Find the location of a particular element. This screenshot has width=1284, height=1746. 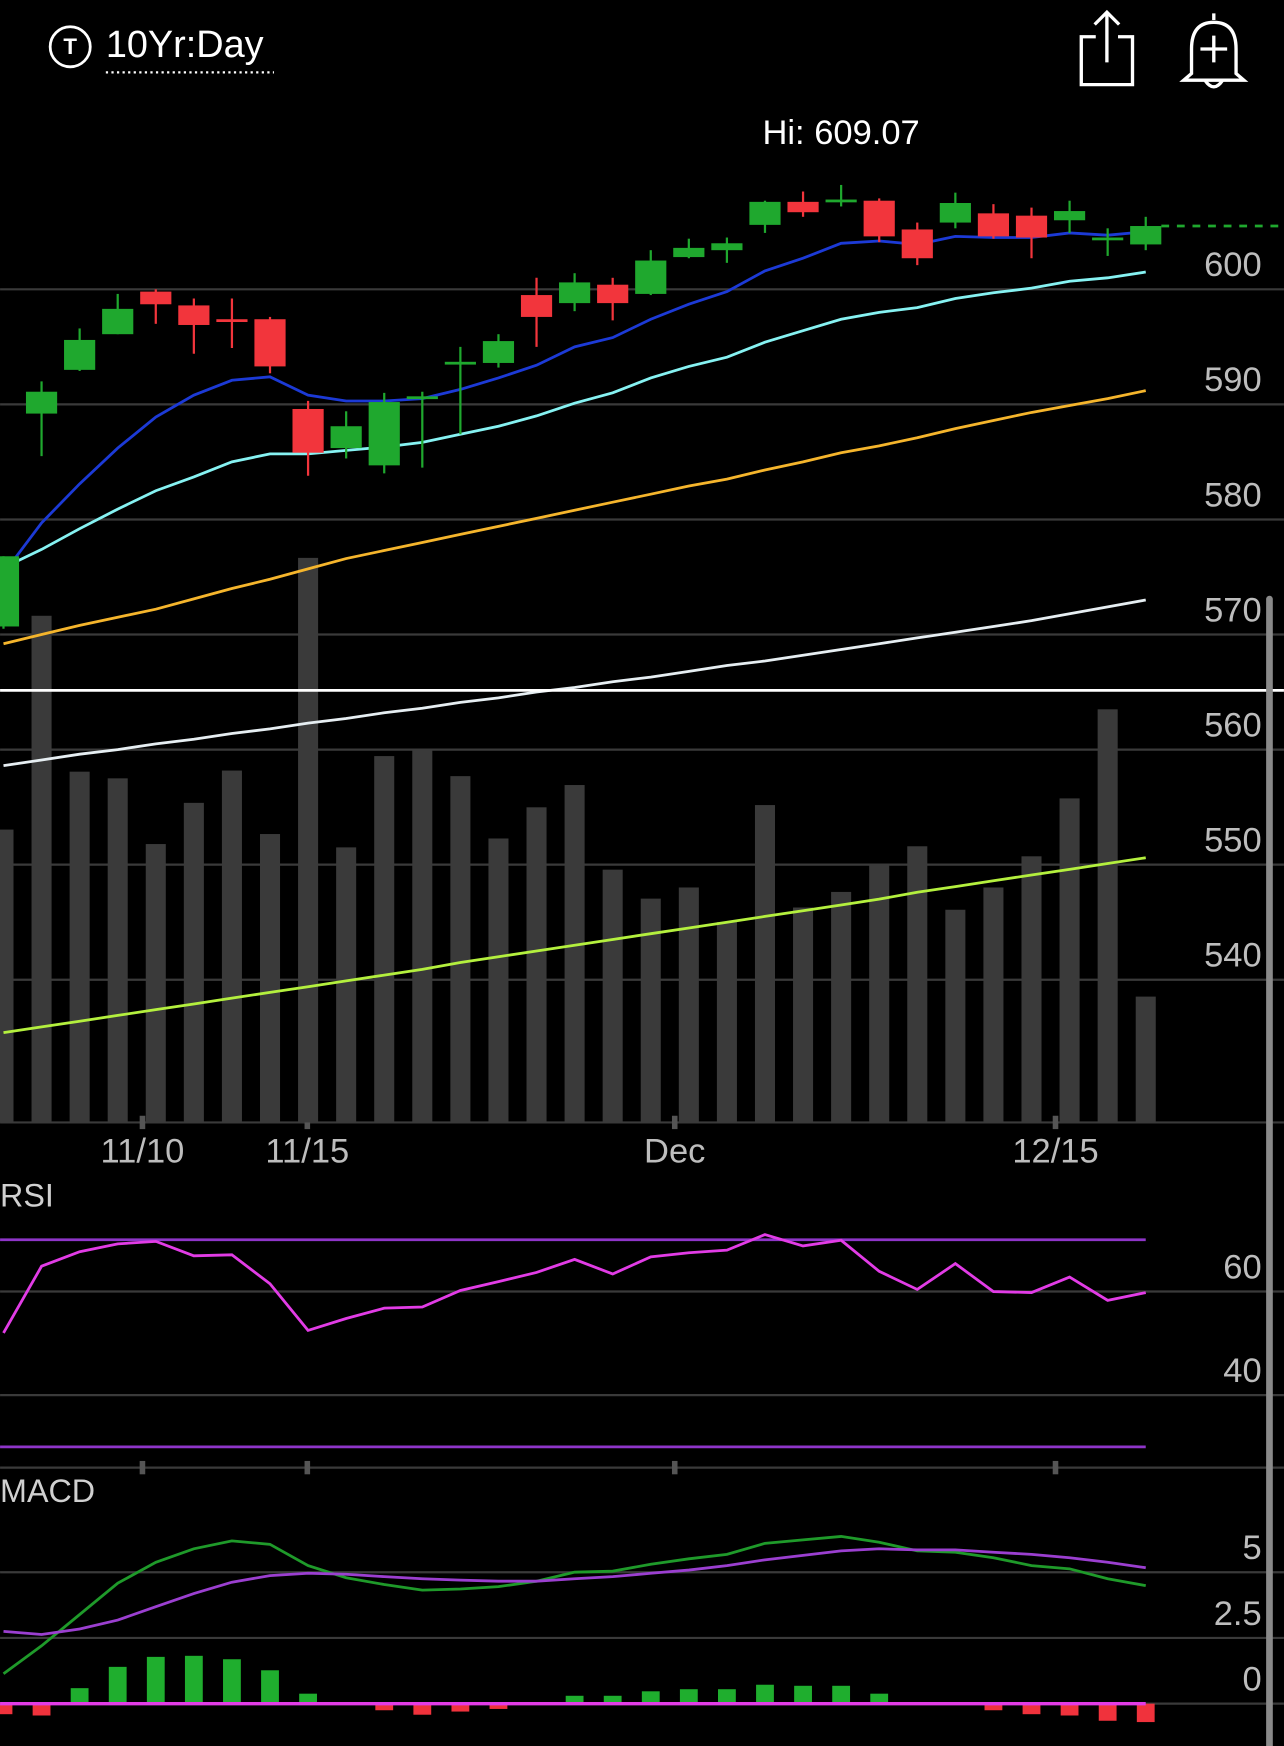

timeframe-title: 10Yr:Day is located at coordinates (185, 45).